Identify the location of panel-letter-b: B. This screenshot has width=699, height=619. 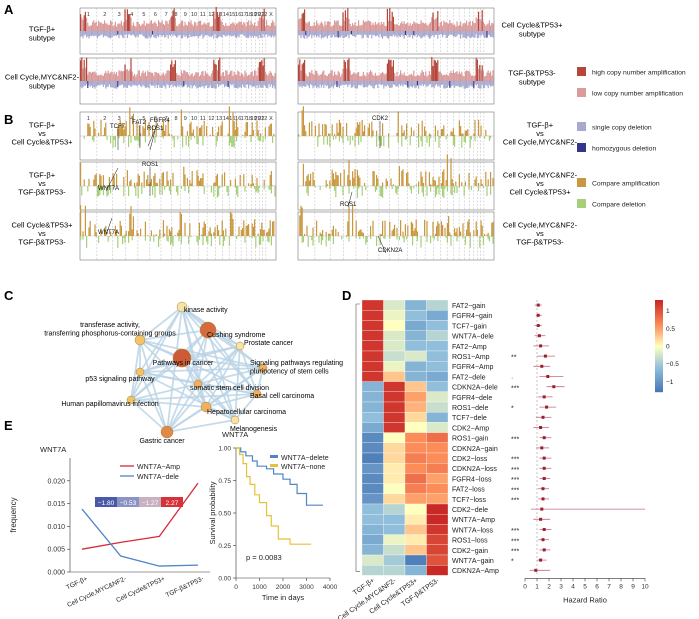
(8, 119).